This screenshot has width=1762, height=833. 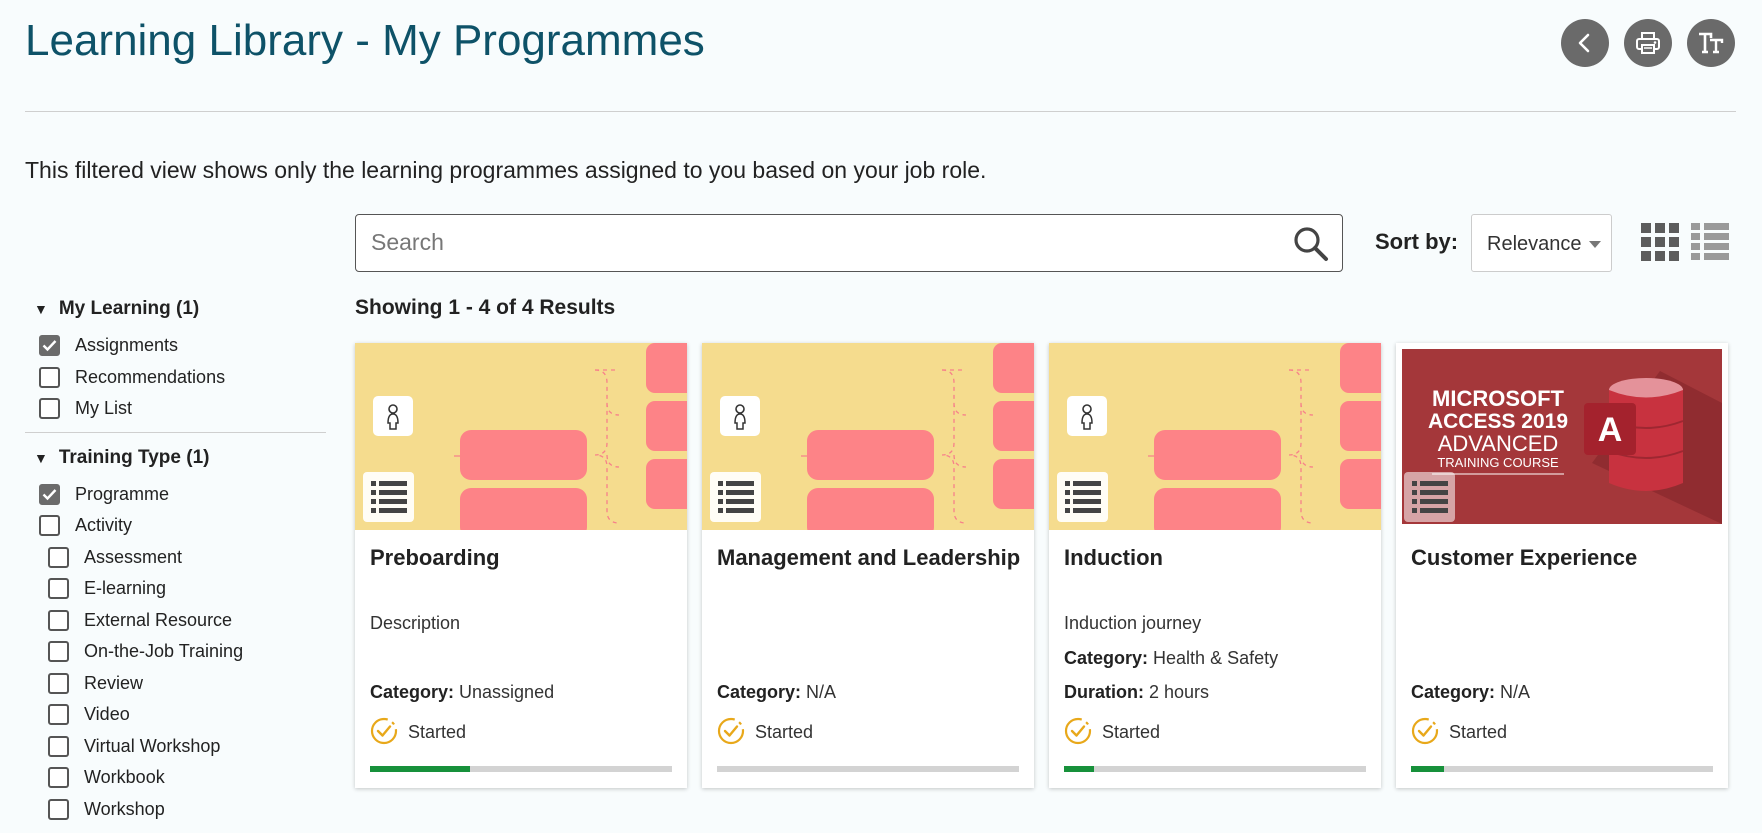 I want to click on filter-option-label: Video, so click(x=107, y=714).